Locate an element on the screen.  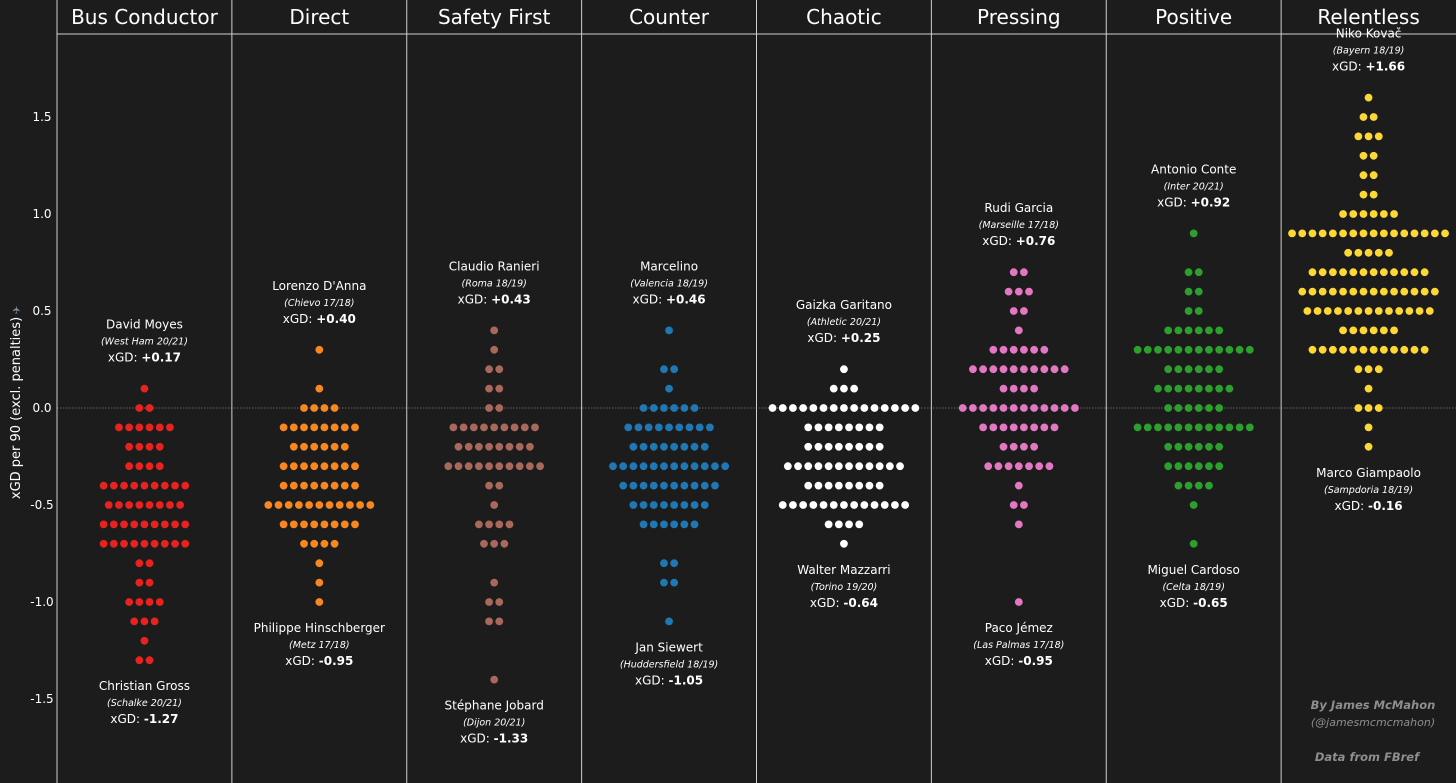
manager-name: Philippe Hinschberger is located at coordinates (319, 628).